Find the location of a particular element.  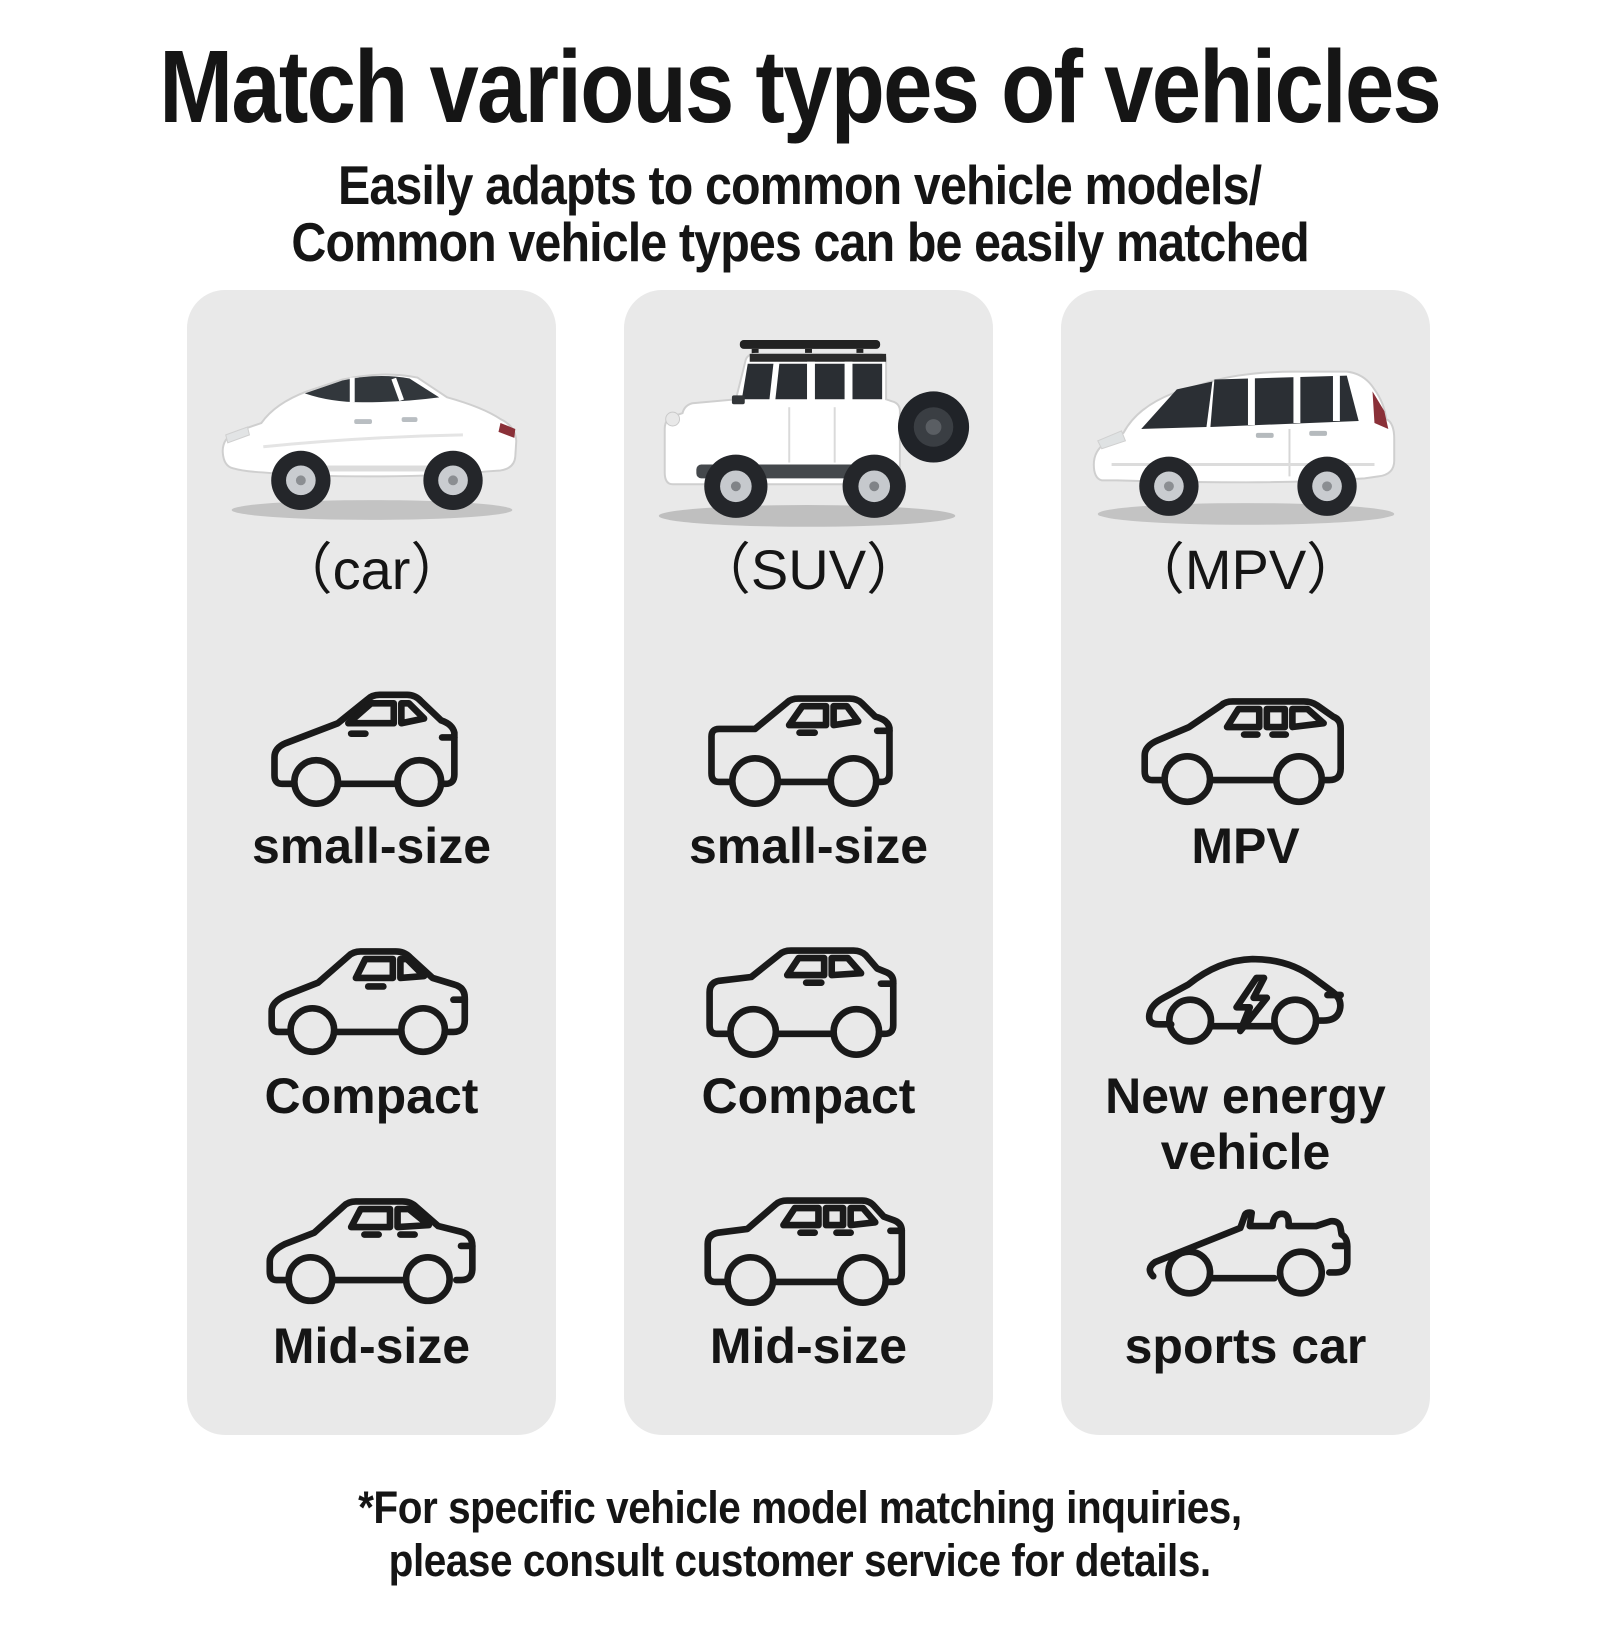

small-suv-icon is located at coordinates (800, 750).